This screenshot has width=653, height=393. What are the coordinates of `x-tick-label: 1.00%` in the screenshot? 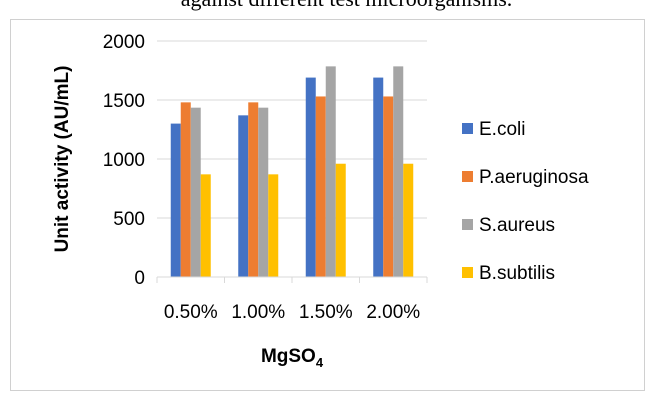 It's located at (258, 312).